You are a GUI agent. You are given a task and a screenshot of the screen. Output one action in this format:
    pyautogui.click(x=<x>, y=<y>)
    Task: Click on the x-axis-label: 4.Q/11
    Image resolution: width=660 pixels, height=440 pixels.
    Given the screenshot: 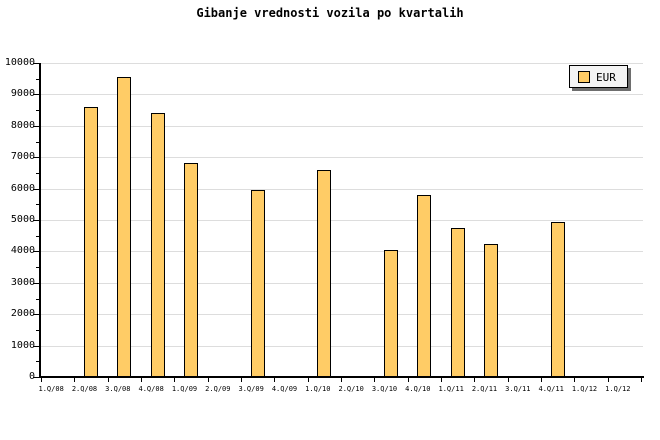 What is the action you would take?
    pyautogui.click(x=551, y=389)
    